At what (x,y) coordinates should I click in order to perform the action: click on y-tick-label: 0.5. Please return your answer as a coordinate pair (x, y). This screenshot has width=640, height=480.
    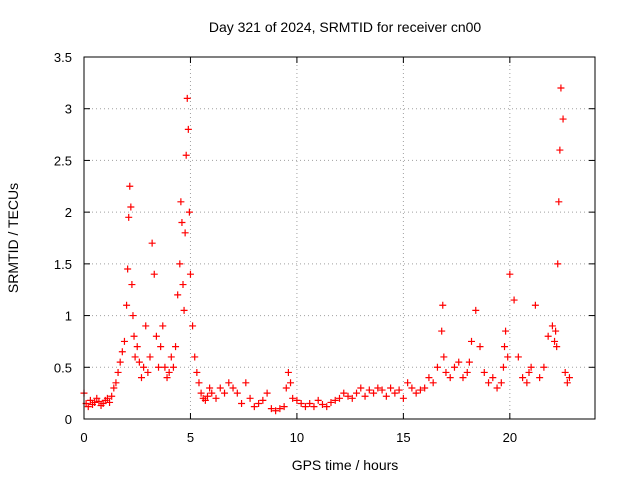
    Looking at the image, I should click on (63, 367).